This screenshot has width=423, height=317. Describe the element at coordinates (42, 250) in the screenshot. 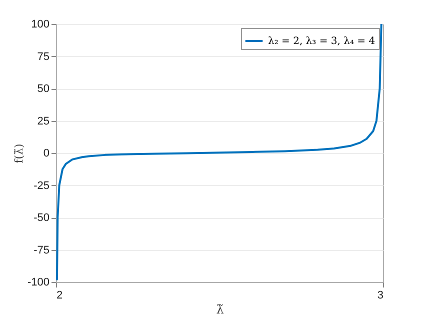

I see `y-tick-label: -75` at that location.